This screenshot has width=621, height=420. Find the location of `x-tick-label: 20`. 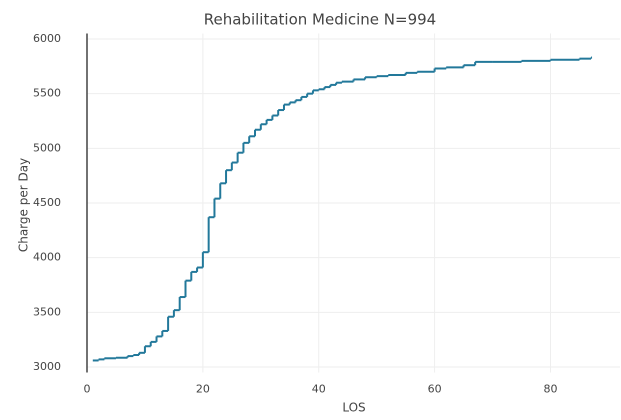

x-tick-label: 20 is located at coordinates (203, 389).